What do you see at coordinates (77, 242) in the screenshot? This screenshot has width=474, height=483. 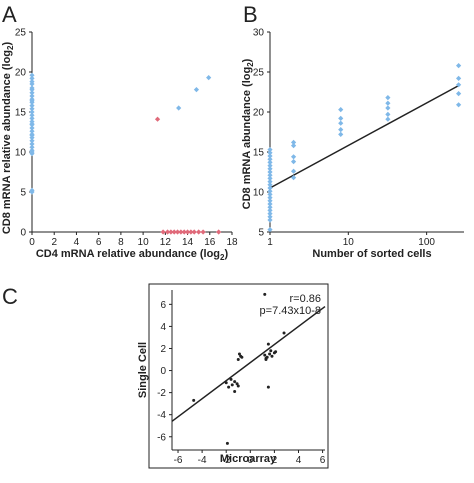 I see `panel-a-x-tick-label: 4` at bounding box center [77, 242].